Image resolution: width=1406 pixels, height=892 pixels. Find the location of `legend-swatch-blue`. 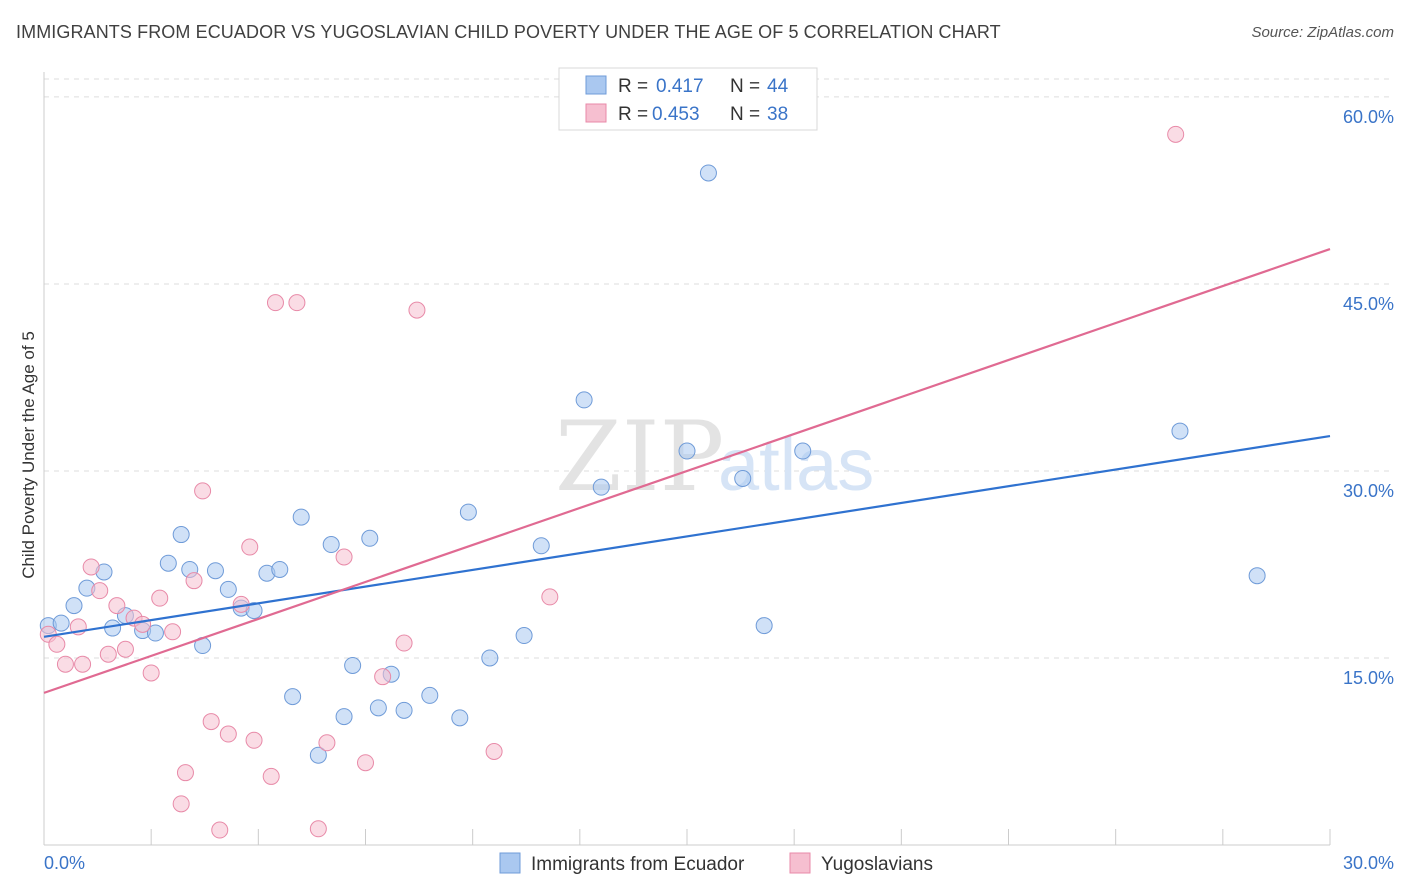

legend-swatch-blue is located at coordinates (596, 85).